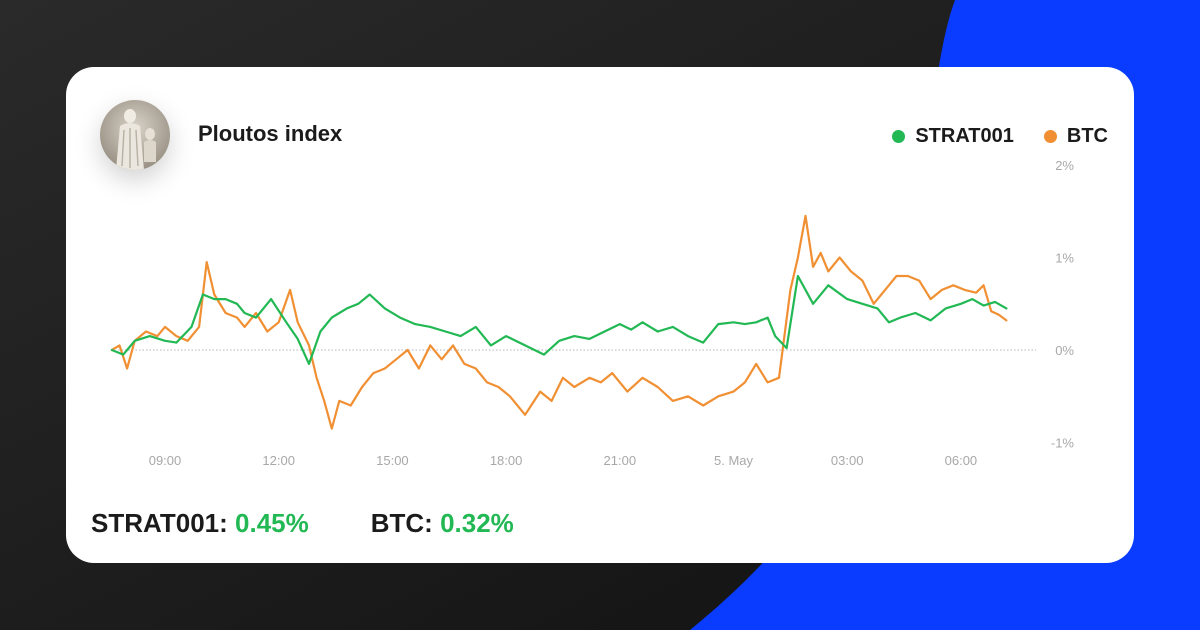 This screenshot has height=630, width=1200. What do you see at coordinates (278, 460) in the screenshot?
I see `x-tick-label: 12:00` at bounding box center [278, 460].